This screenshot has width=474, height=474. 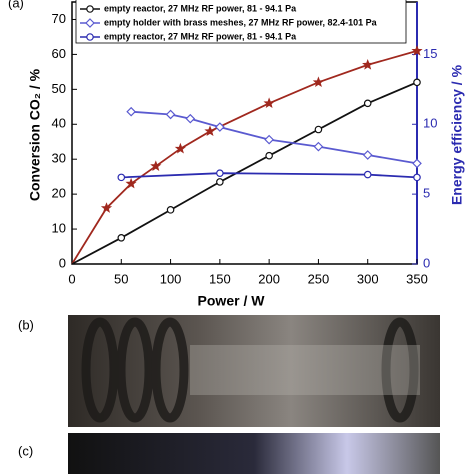 I want to click on x-tick-label: 300, so click(x=368, y=278).